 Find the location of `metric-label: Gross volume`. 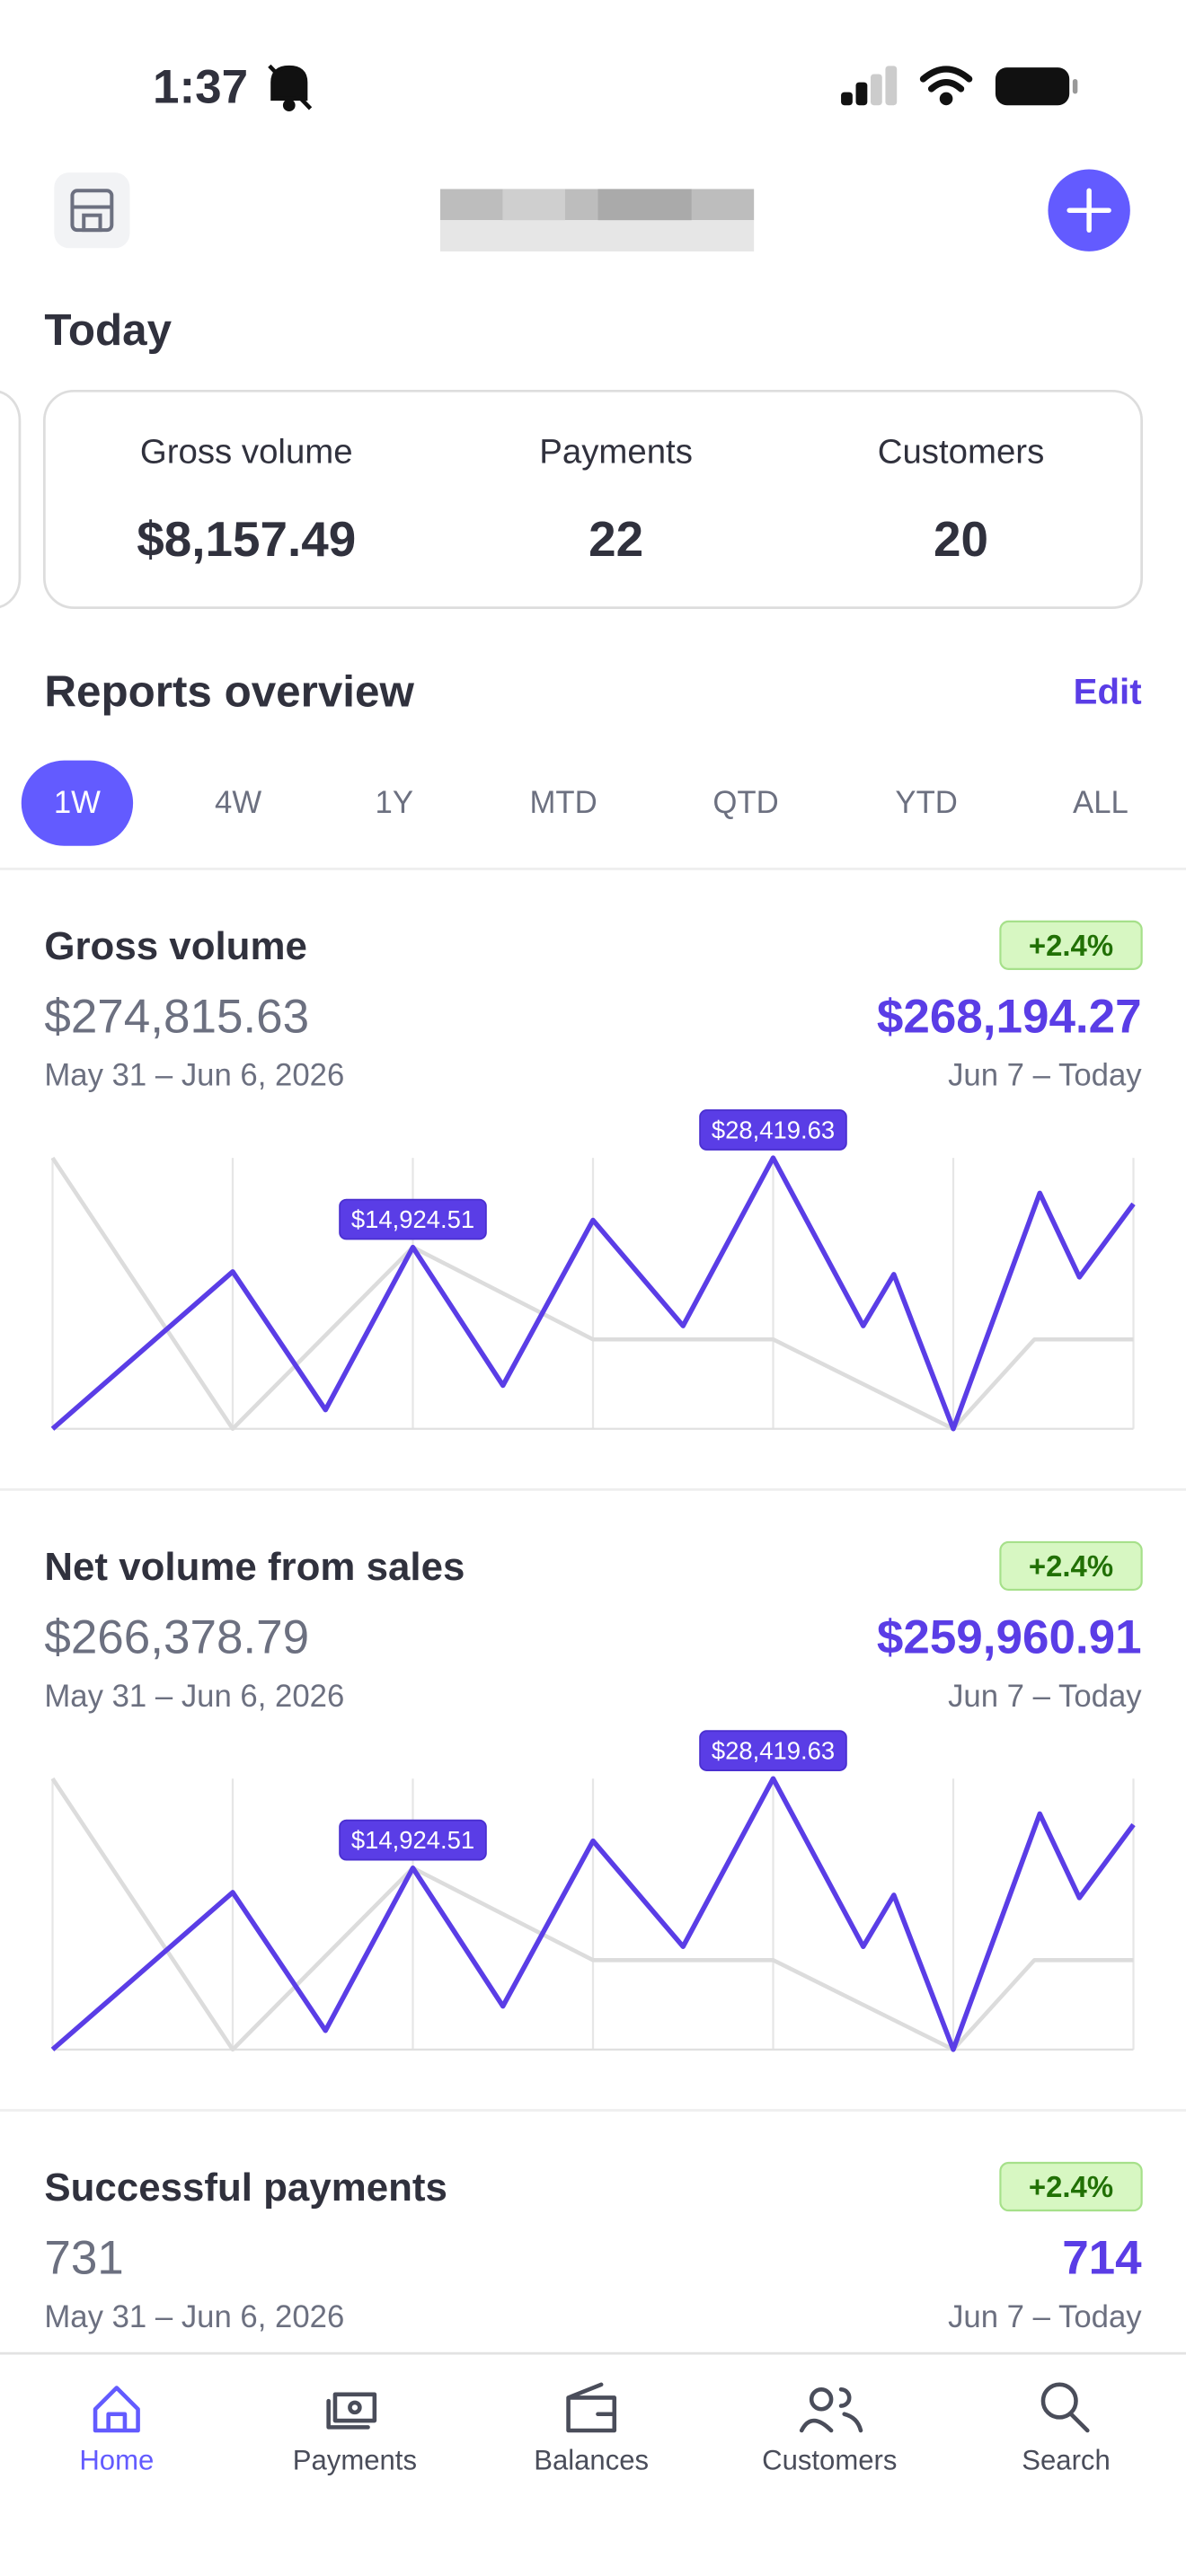

metric-label: Gross volume is located at coordinates (246, 451).